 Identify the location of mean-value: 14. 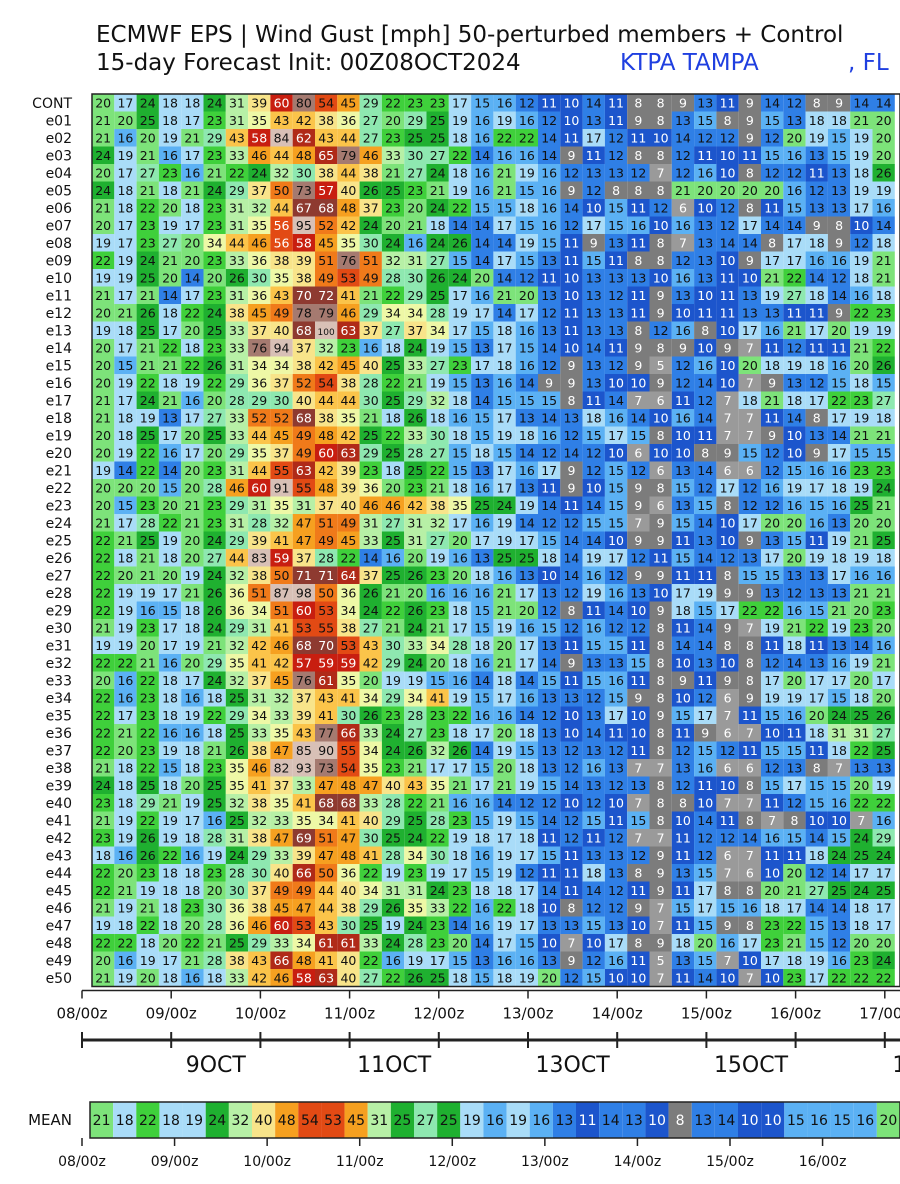
(611, 1121).